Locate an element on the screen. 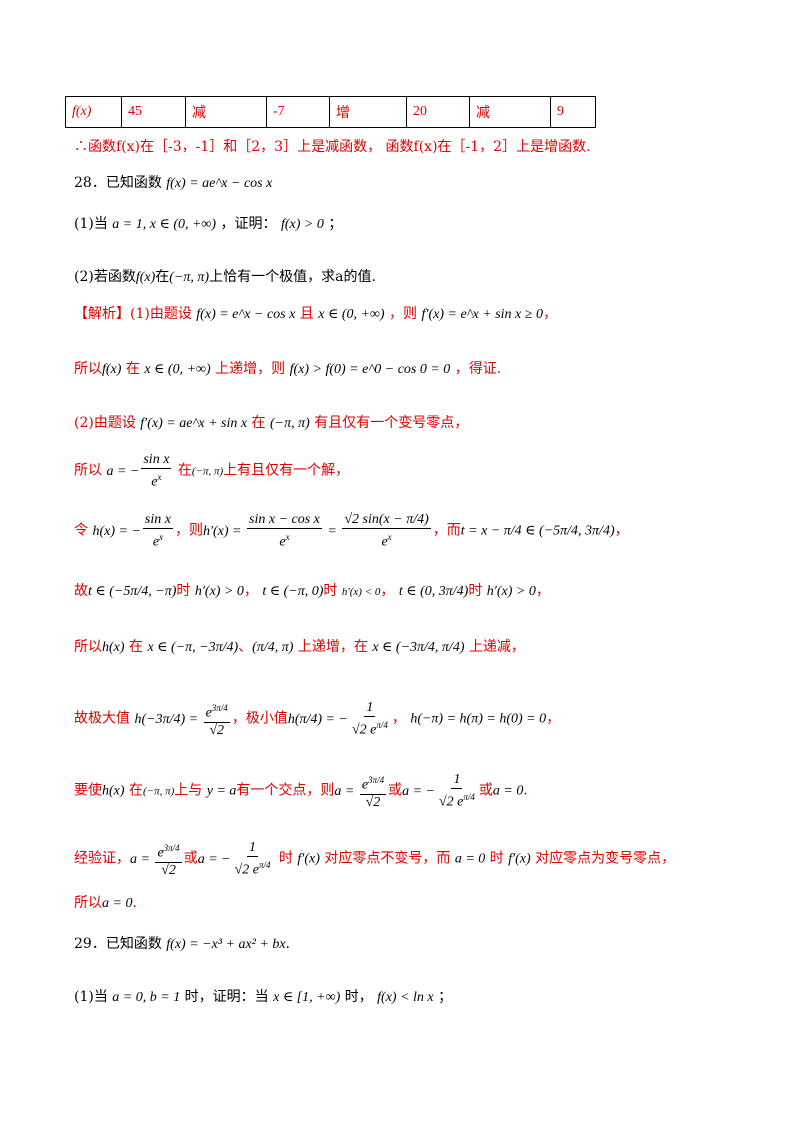 The image size is (800, 1132). formula: t ∈ (−π, 0) is located at coordinates (293, 591).